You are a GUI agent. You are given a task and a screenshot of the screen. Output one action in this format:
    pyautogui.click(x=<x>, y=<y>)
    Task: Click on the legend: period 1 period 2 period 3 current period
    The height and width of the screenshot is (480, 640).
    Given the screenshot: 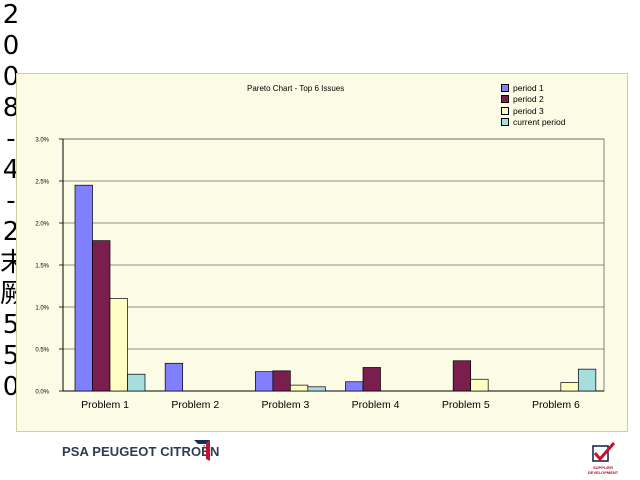 What is the action you would take?
    pyautogui.click(x=533, y=105)
    